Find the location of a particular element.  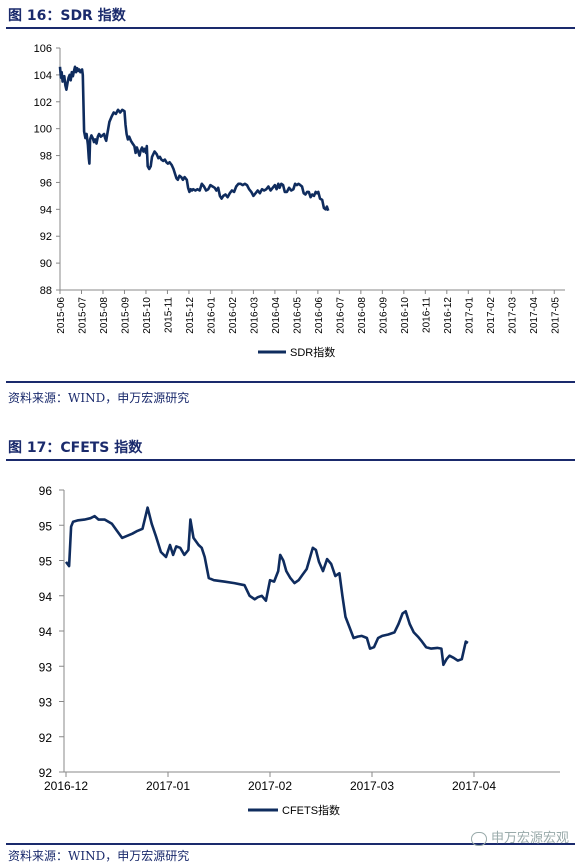

x-tick-label: 2016-06 is located at coordinates (319, 315).